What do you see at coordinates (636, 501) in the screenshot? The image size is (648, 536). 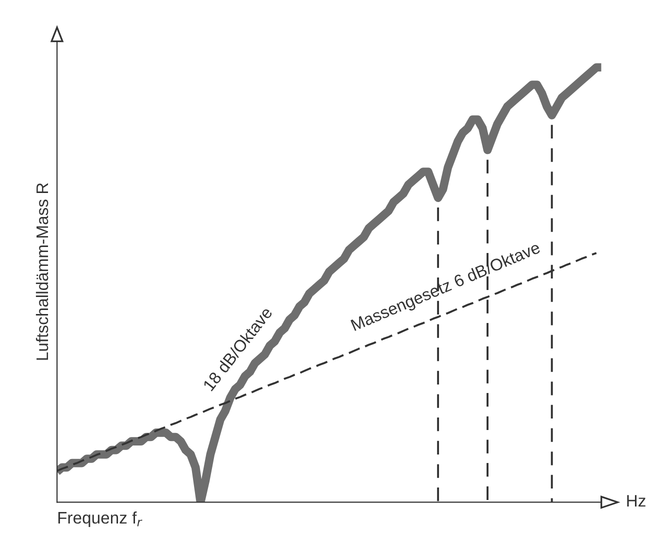 I see `x-axis-title: Hz` at bounding box center [636, 501].